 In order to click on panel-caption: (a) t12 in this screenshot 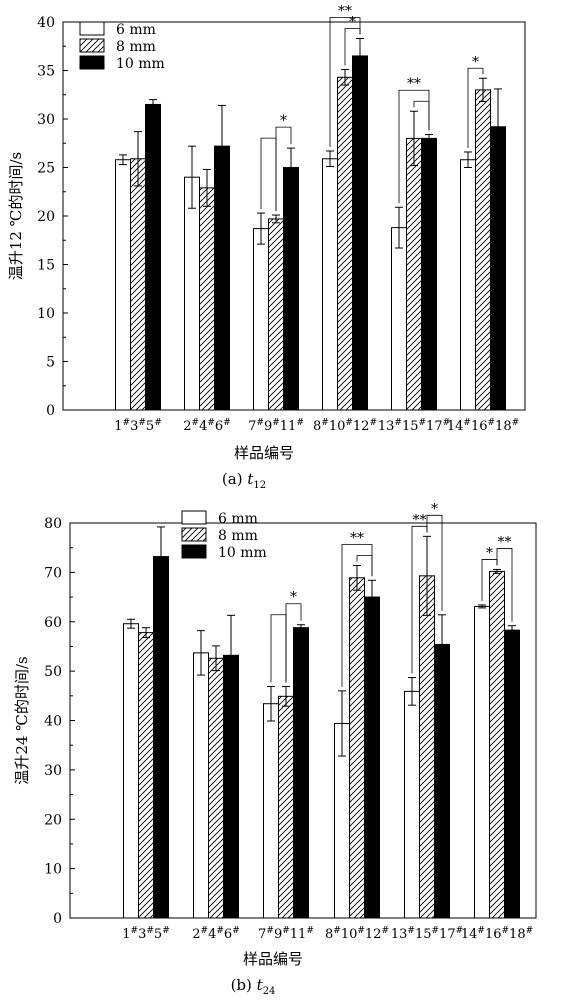, I will do `click(244, 480)`.